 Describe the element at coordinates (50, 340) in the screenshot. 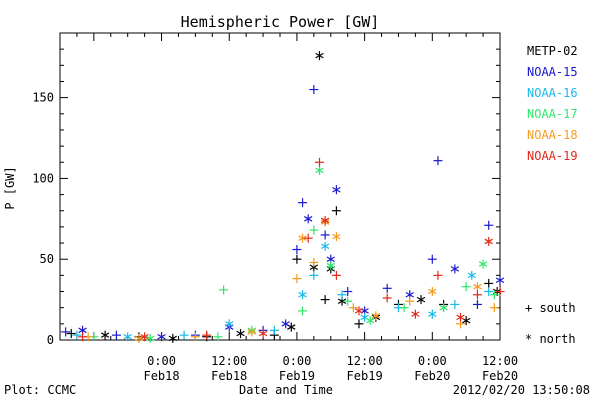

I see `y-tick-label: 0` at that location.